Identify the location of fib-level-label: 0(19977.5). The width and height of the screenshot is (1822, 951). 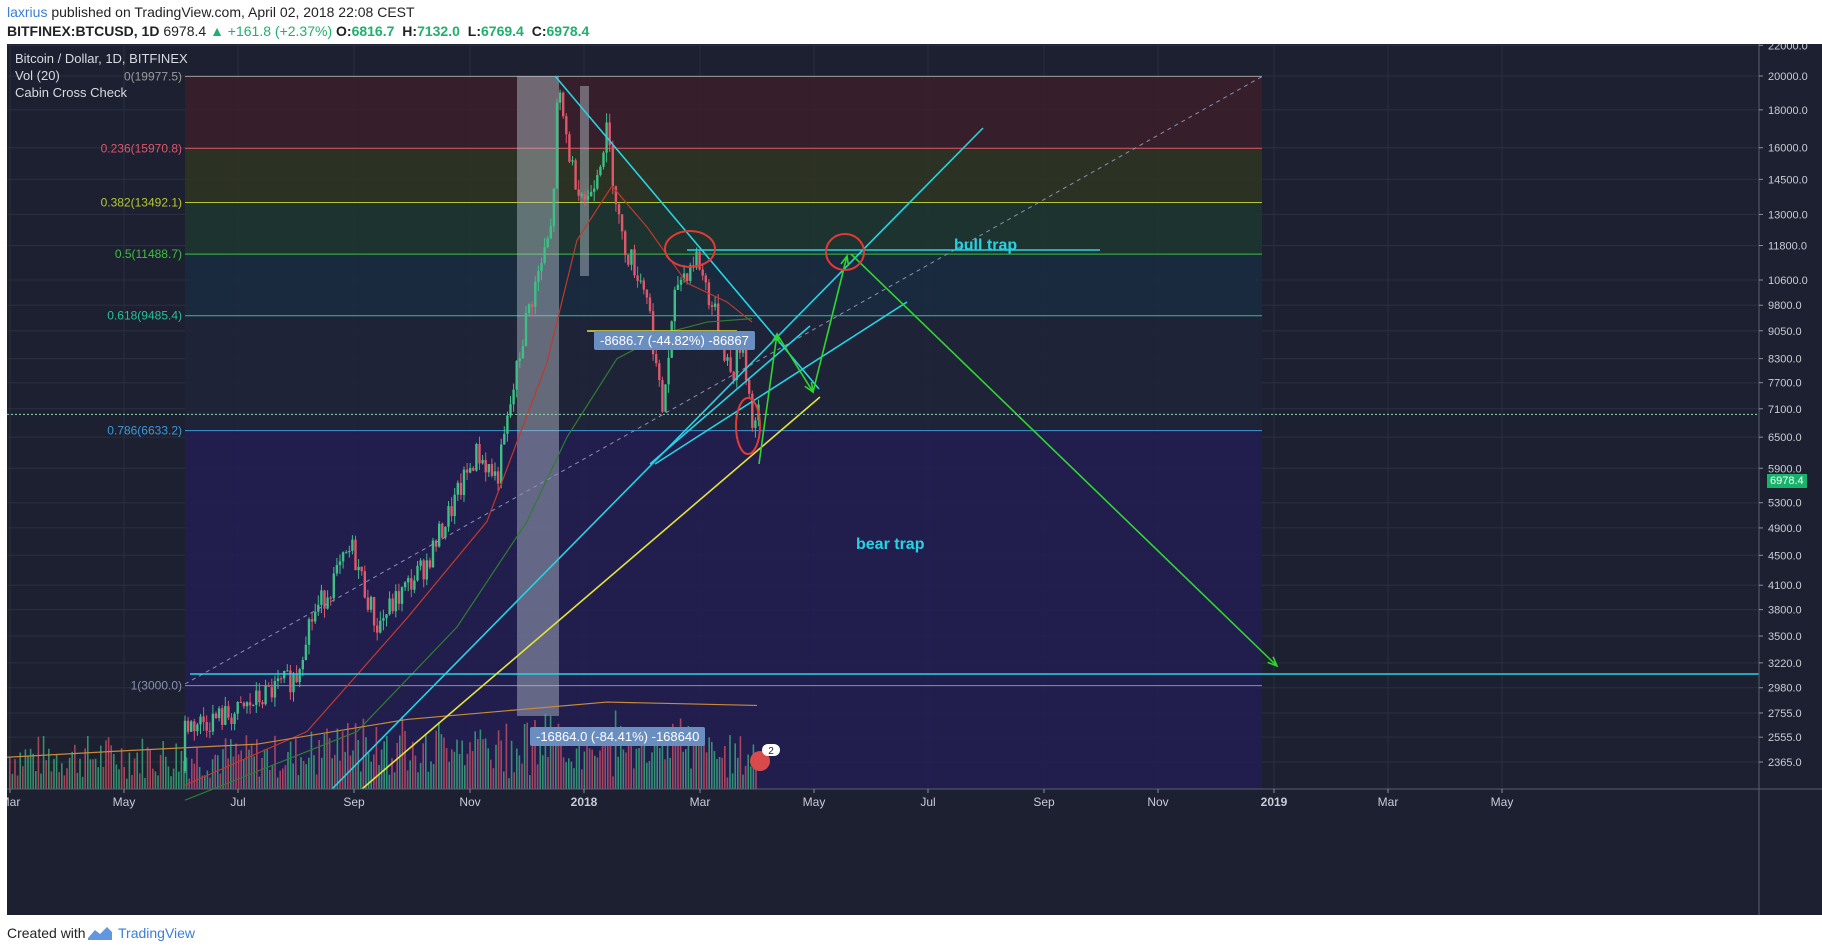
(153, 76).